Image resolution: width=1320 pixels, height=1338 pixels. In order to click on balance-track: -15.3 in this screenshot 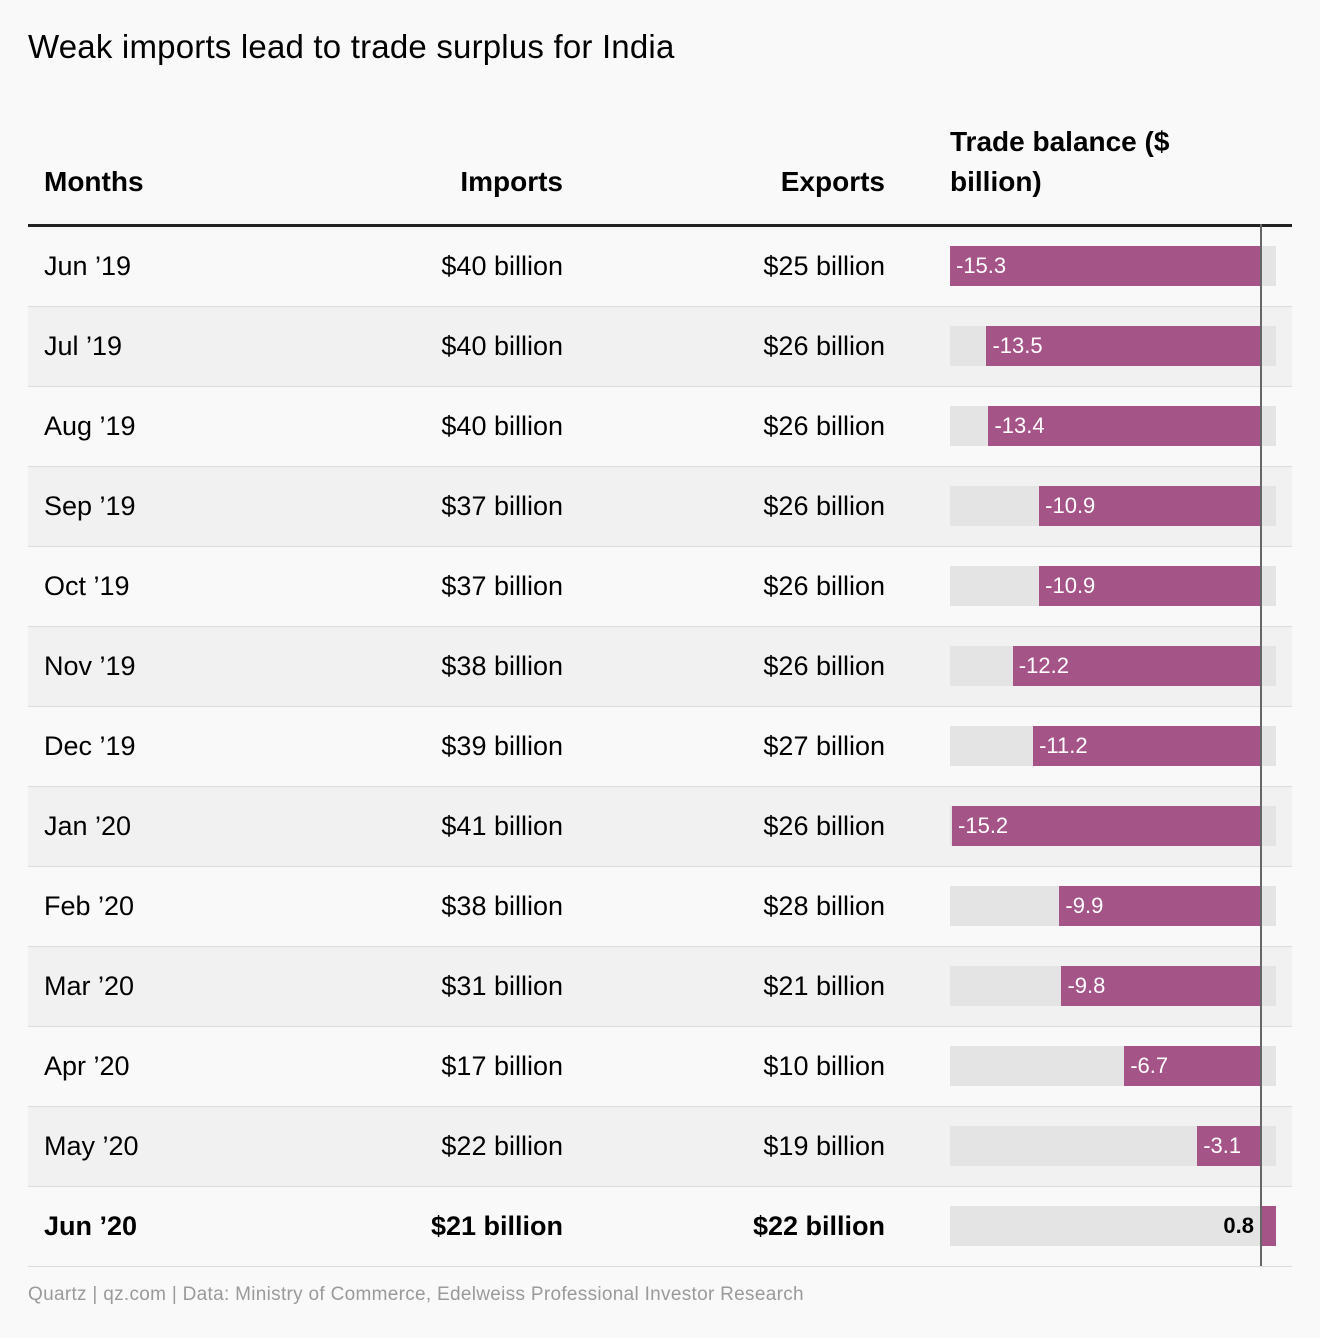, I will do `click(1113, 266)`.